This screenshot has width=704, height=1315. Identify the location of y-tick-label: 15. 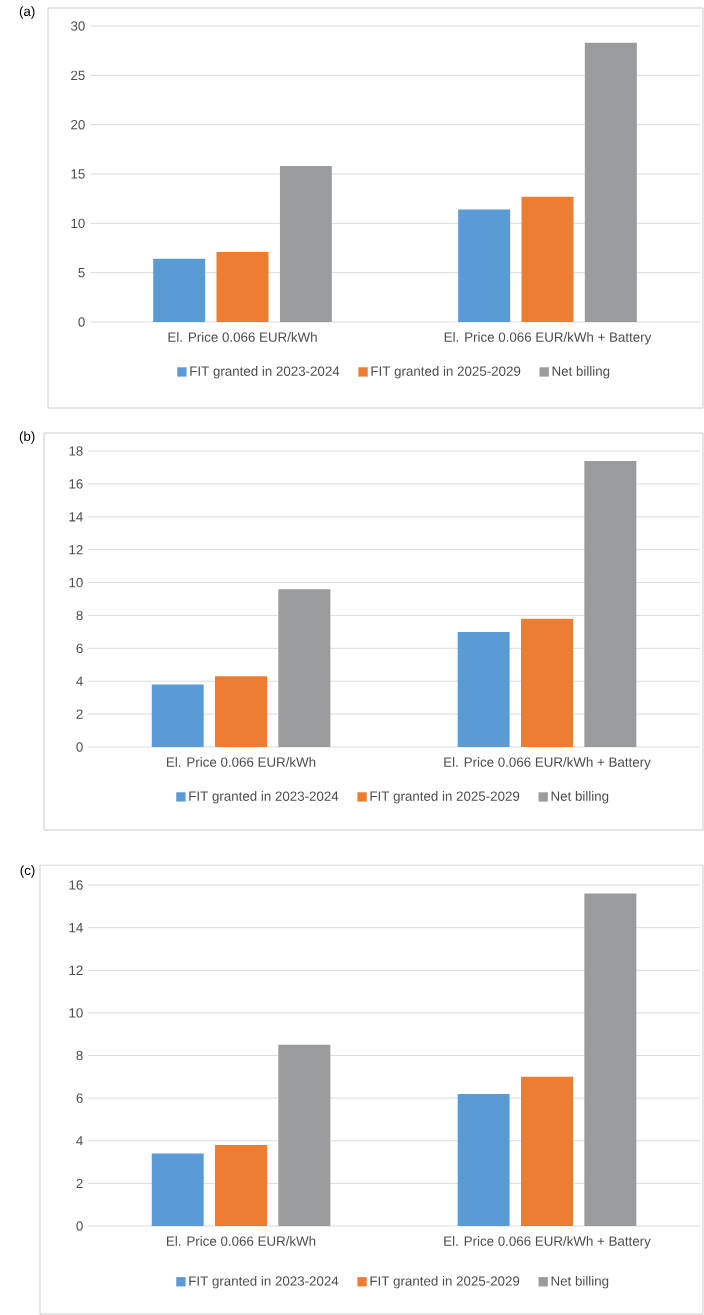
(78, 174).